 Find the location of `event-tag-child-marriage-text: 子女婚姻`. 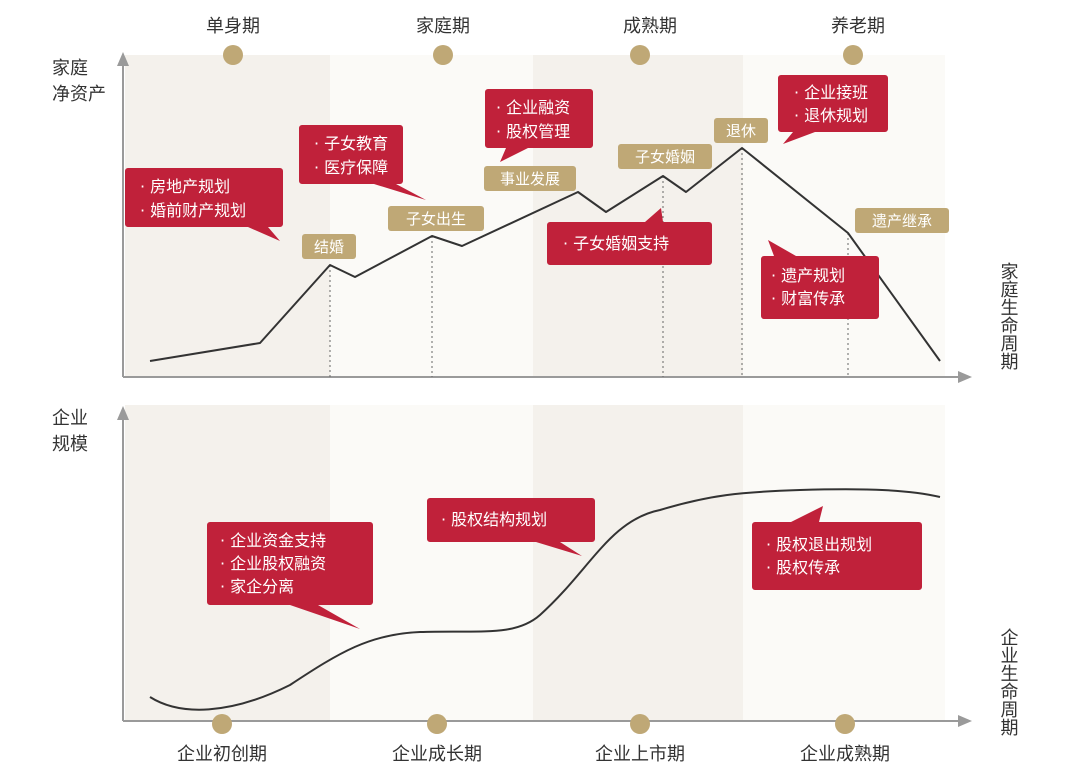

event-tag-child-marriage-text: 子女婚姻 is located at coordinates (665, 157).